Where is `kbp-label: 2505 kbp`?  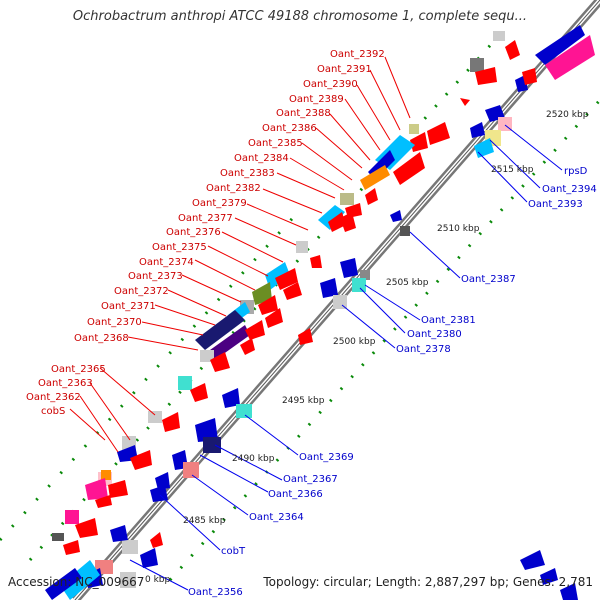 kbp-label: 2505 kbp is located at coordinates (407, 283).